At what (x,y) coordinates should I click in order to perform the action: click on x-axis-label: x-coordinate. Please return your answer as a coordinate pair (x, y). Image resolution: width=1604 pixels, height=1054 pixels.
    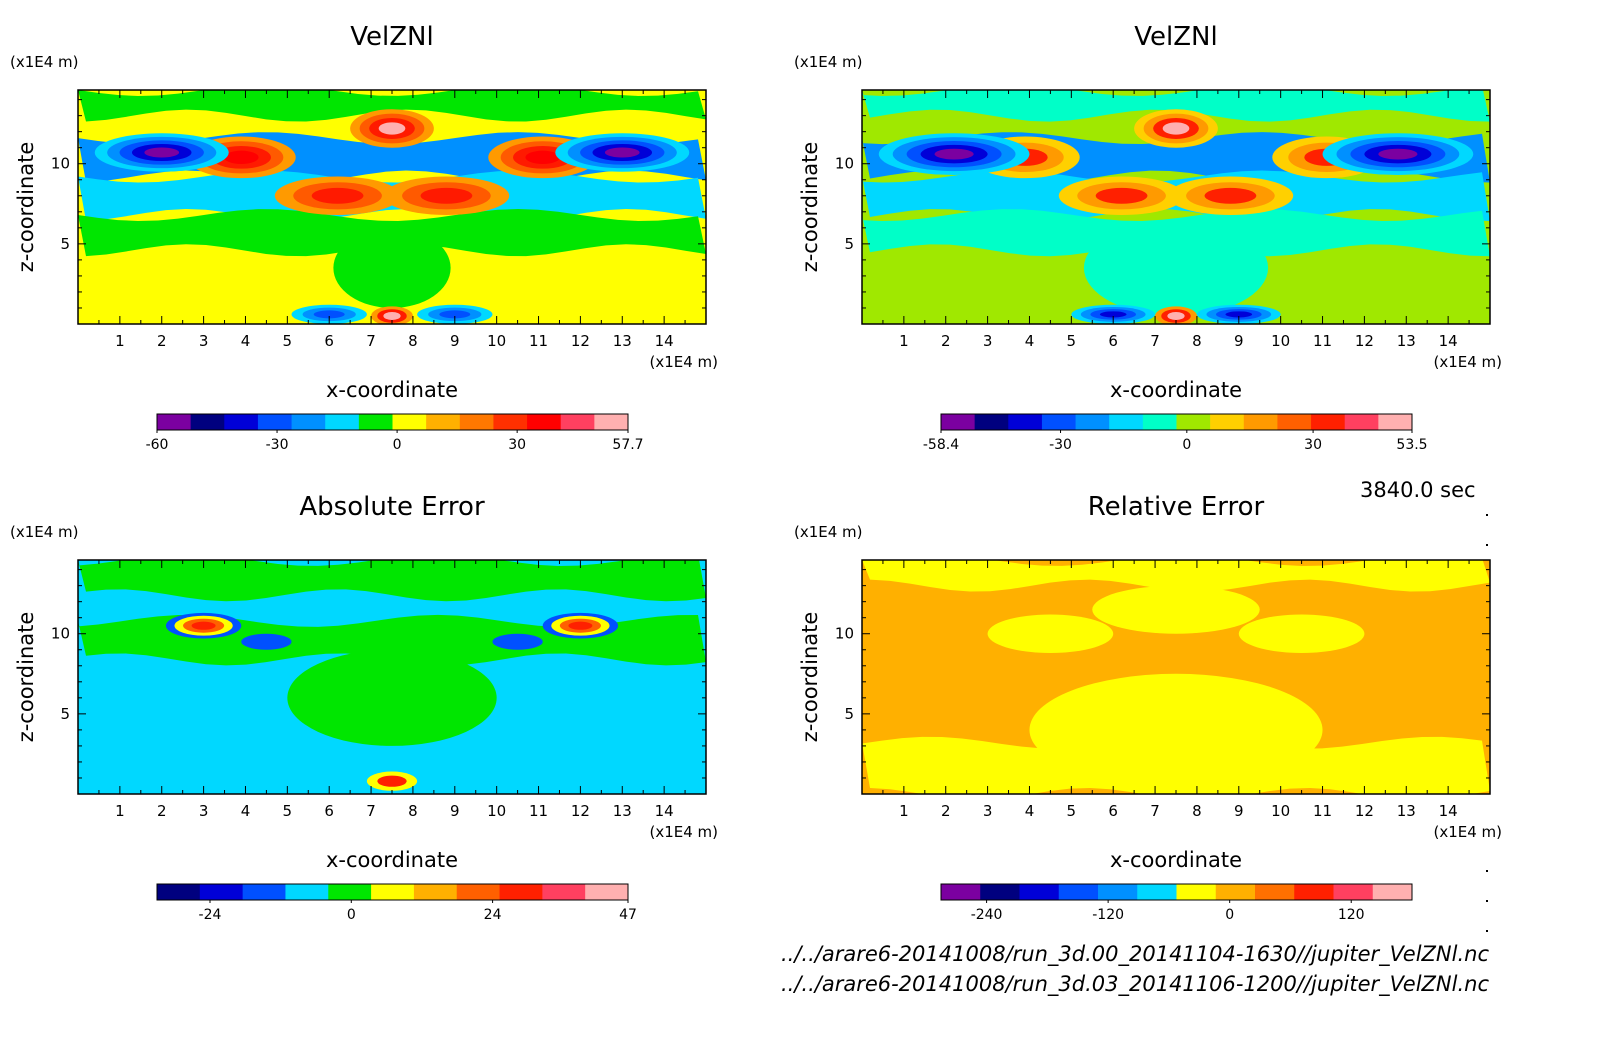
    Looking at the image, I should click on (1176, 390).